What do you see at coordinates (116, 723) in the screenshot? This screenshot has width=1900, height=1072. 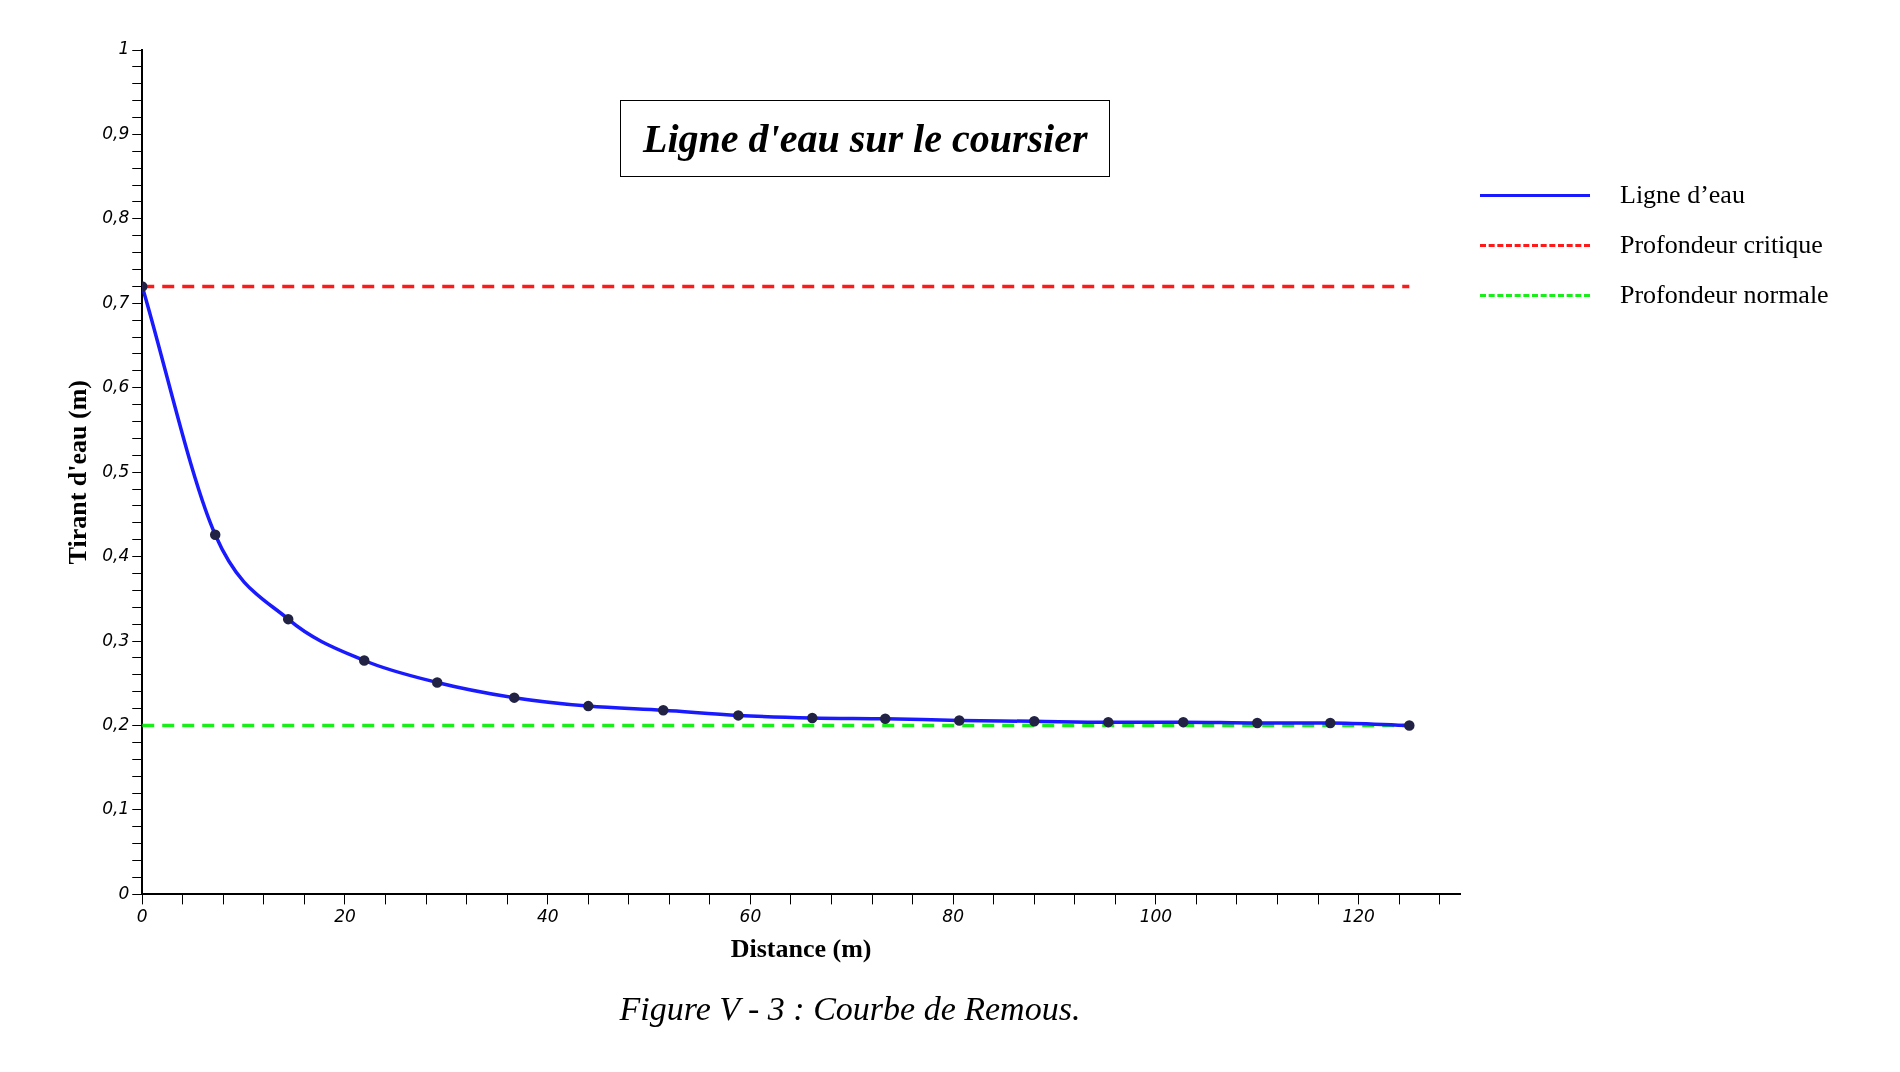 I see `y-tick-label: 0,2` at bounding box center [116, 723].